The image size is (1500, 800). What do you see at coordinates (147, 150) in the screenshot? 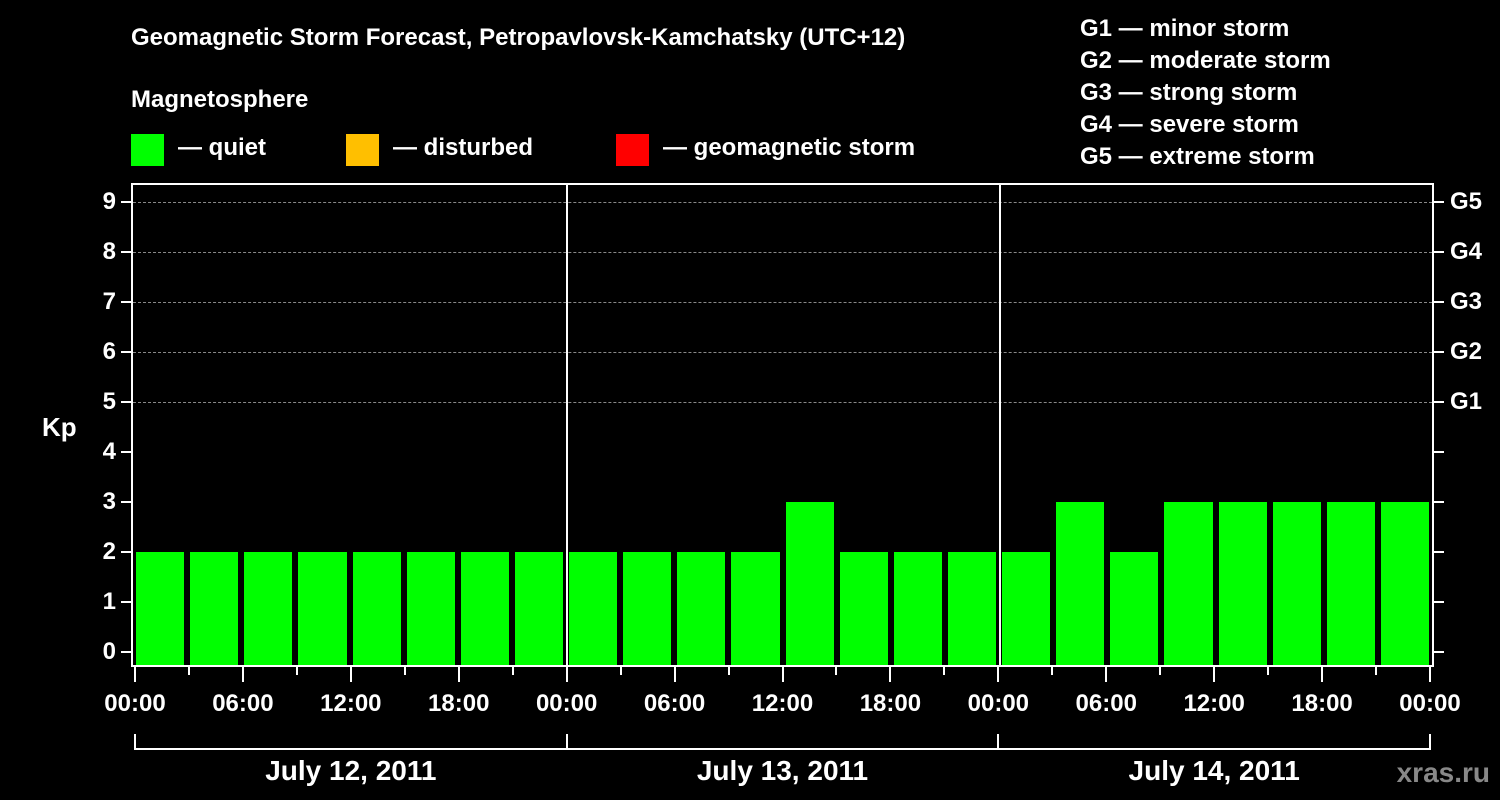
I see `legend-swatch-quiet` at bounding box center [147, 150].